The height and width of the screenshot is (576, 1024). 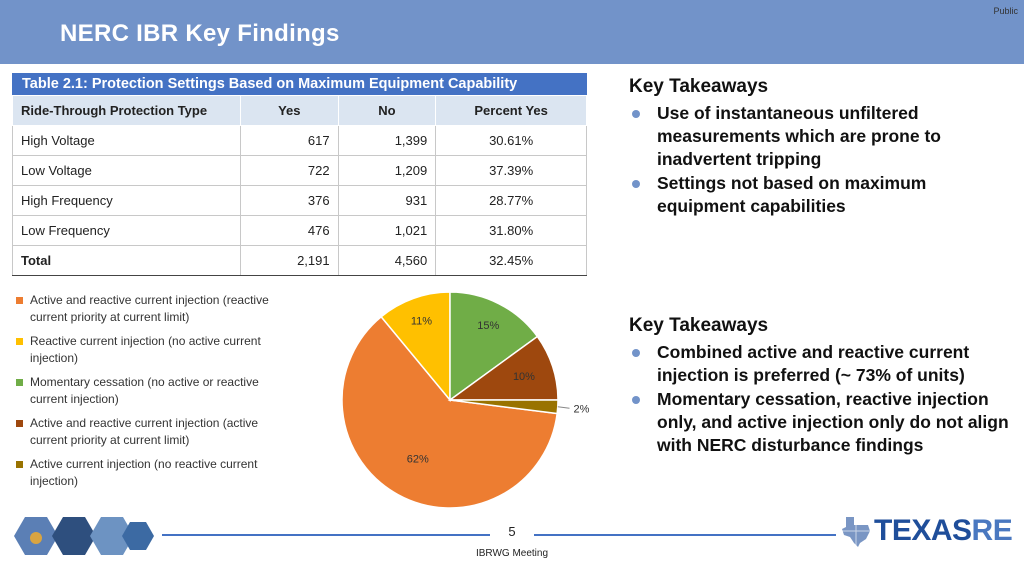 I want to click on column-header-percent: Percent Yes, so click(x=511, y=110).